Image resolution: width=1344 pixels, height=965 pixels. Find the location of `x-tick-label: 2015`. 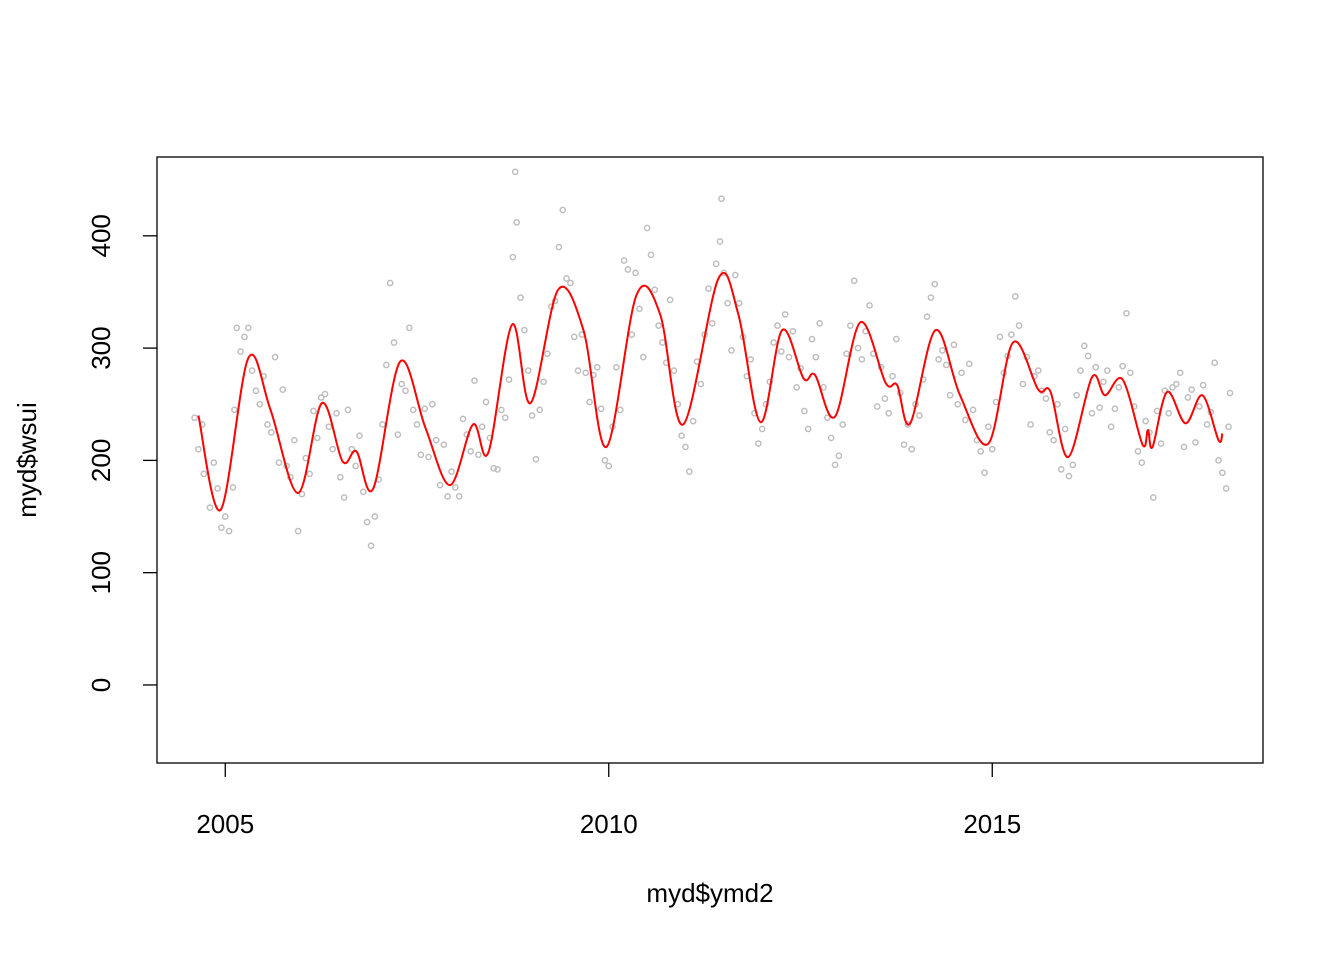

x-tick-label: 2015 is located at coordinates (992, 824).